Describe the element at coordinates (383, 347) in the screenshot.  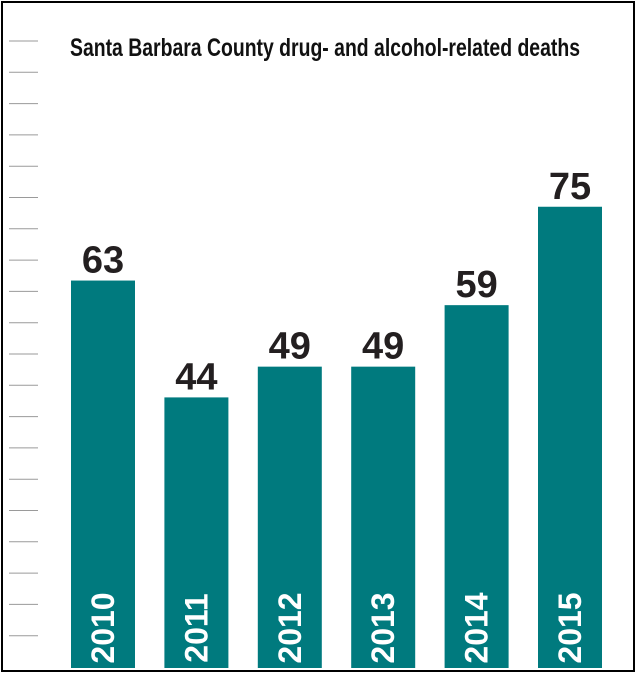
I see `value-label-2013: 49` at that location.